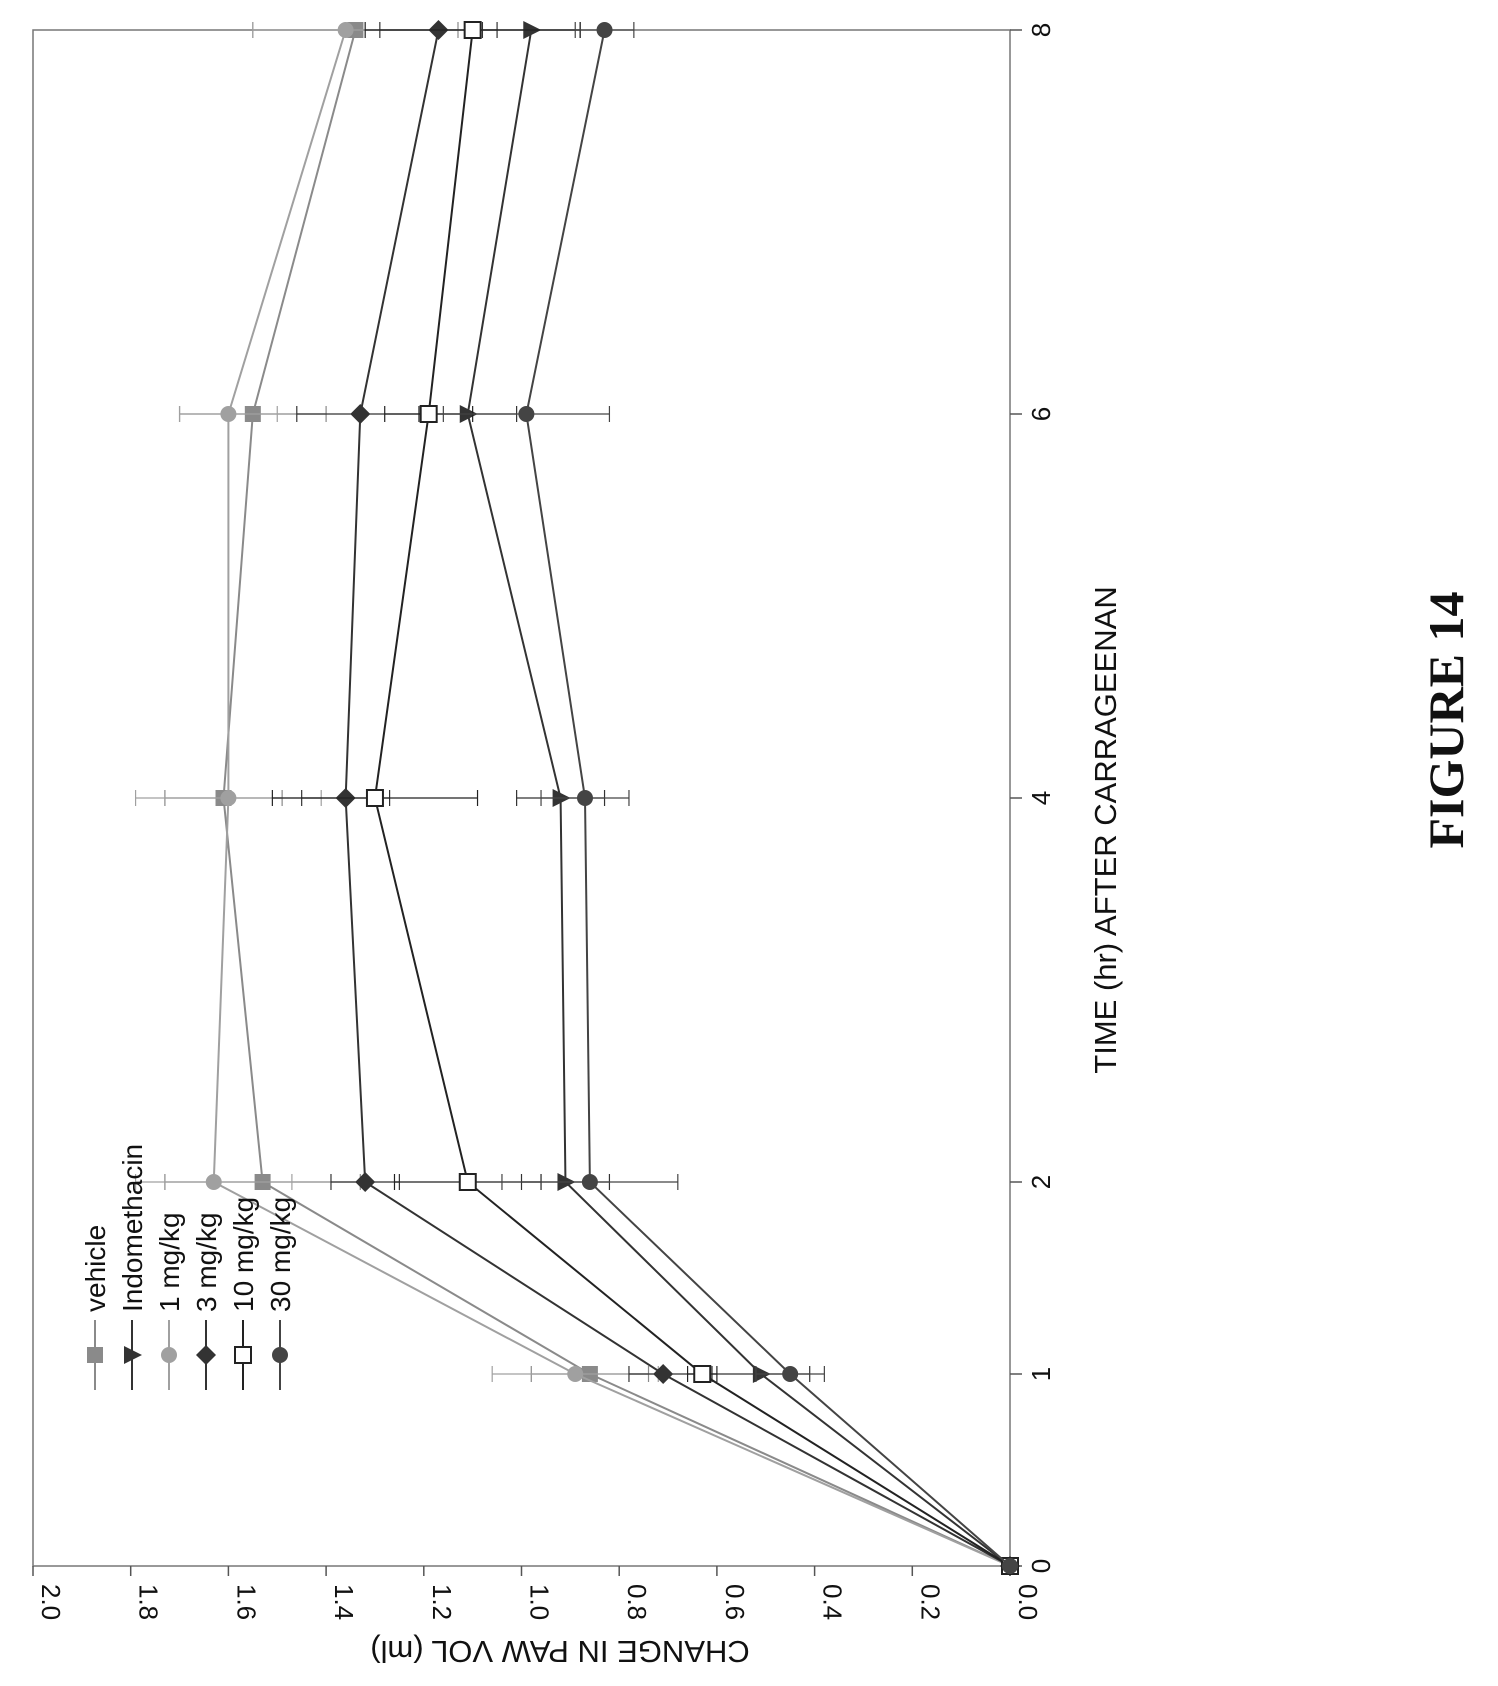 This screenshot has width=1498, height=1686. What do you see at coordinates (51, 1602) in the screenshot?
I see `y-tick-label: 2.0` at bounding box center [51, 1602].